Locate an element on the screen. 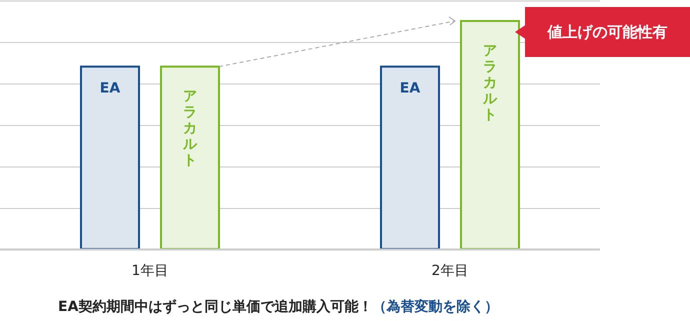 The height and width of the screenshot is (321, 690). series-label: アラカルト is located at coordinates (490, 82).